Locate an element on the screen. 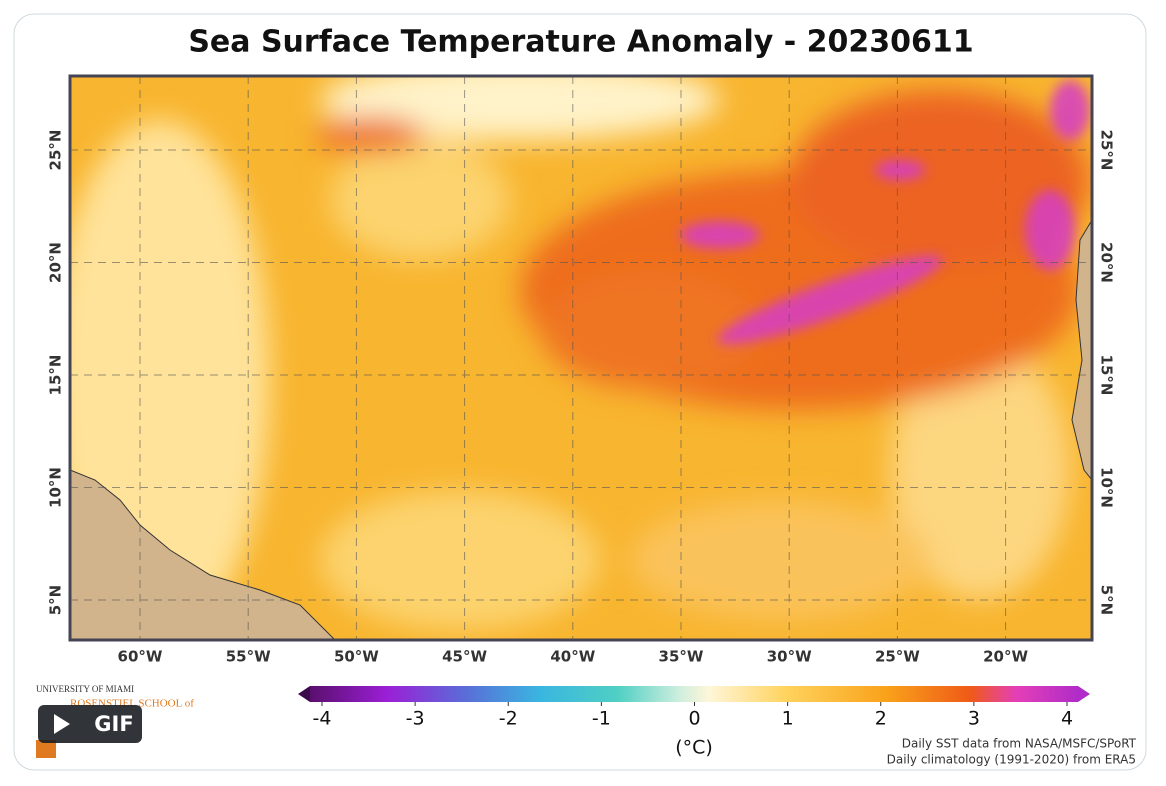 The height and width of the screenshot is (786, 1166). lon-label: 20°W is located at coordinates (1005, 657).